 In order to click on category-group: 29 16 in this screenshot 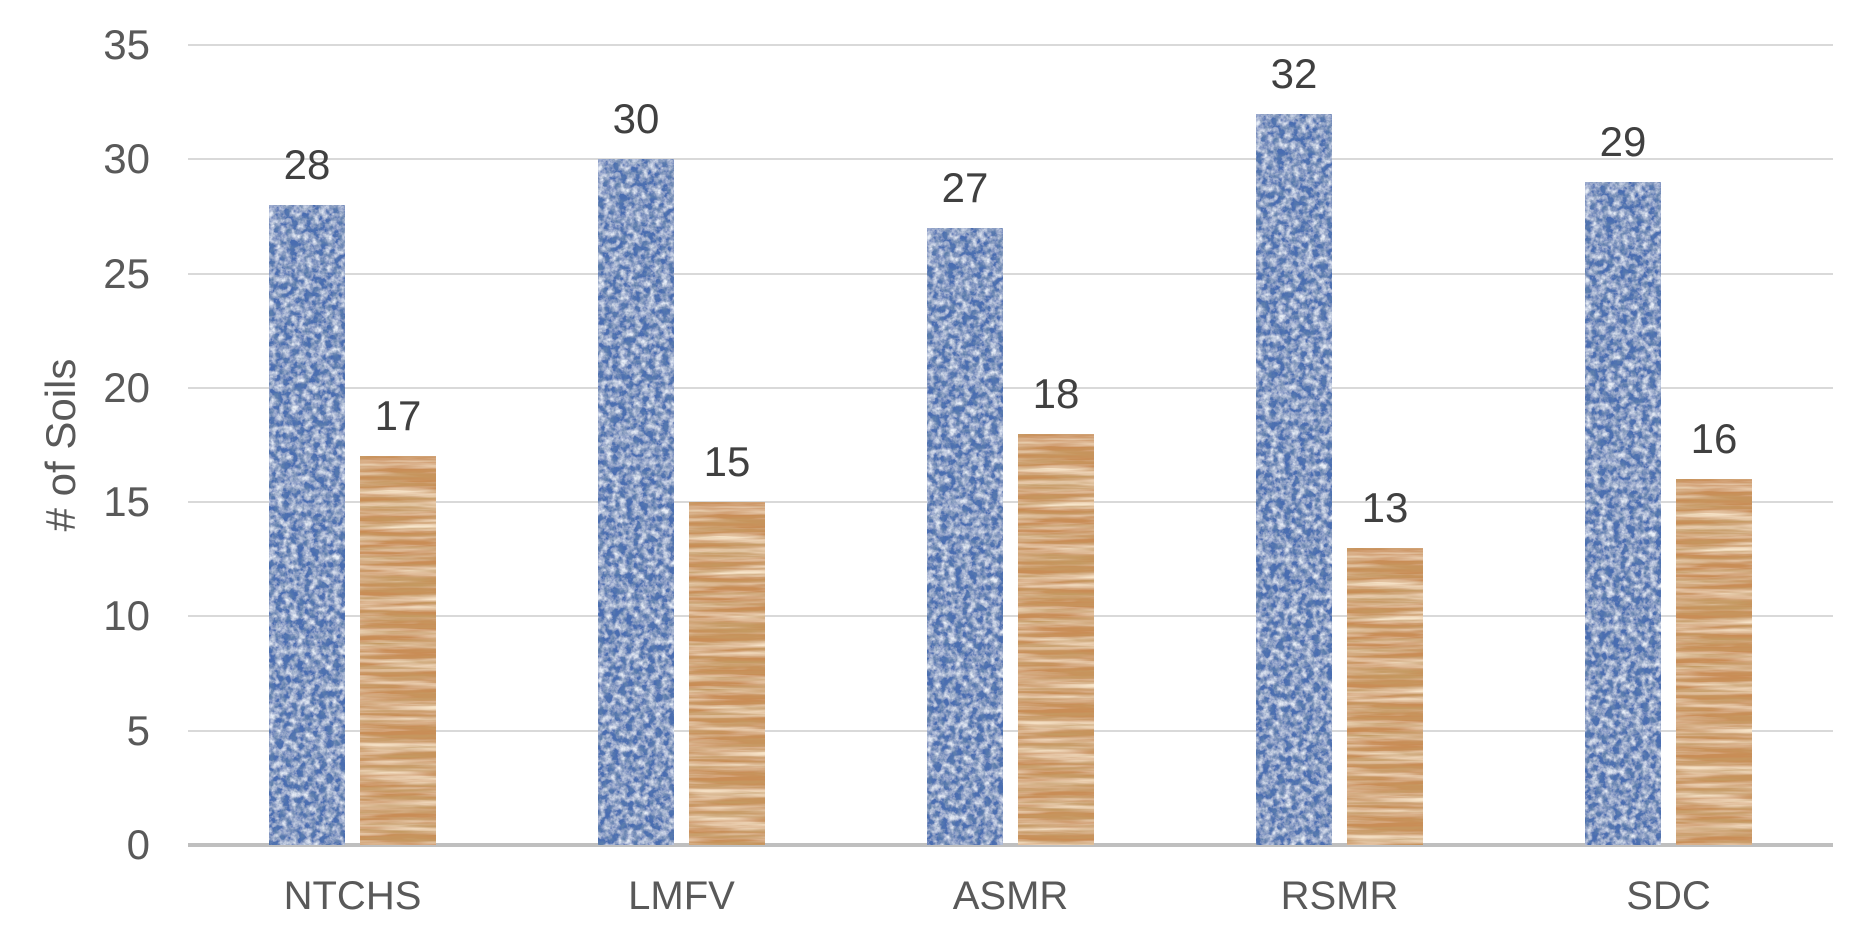, I will do `click(1668, 445)`.